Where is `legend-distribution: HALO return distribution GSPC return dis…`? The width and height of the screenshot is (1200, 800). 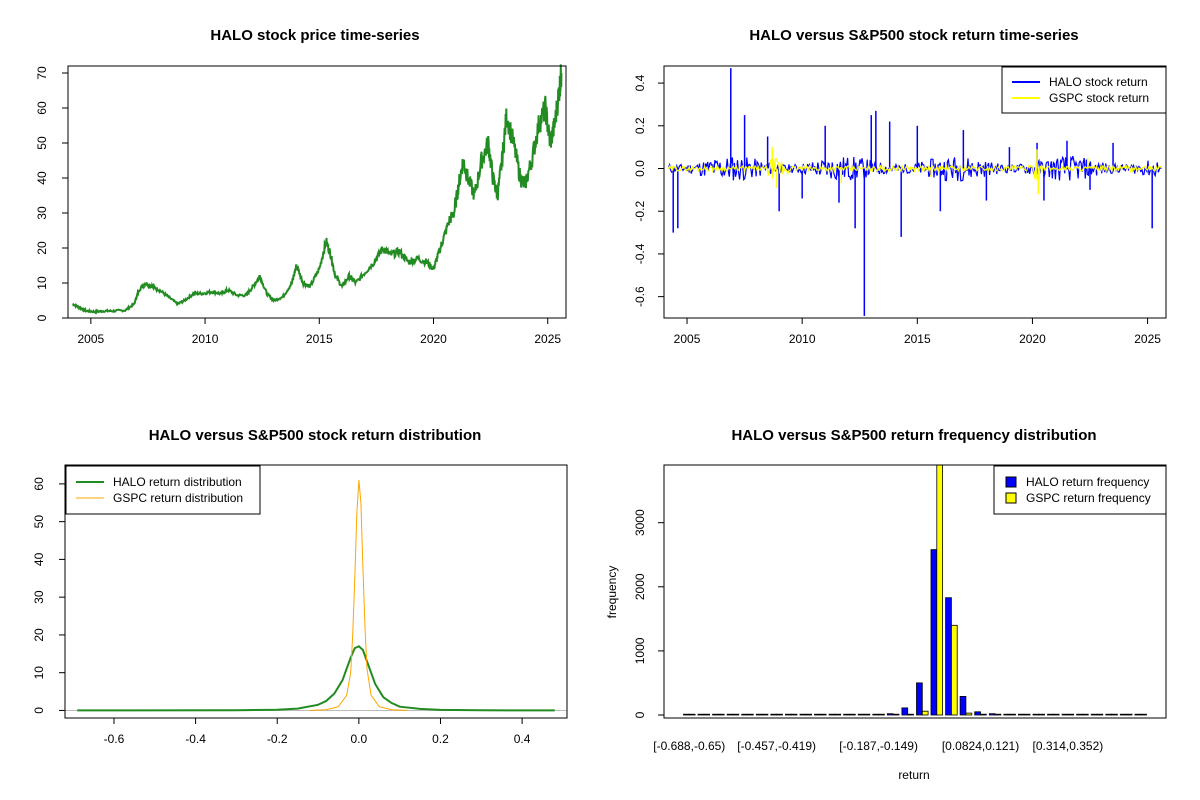
legend-distribution: HALO return distribution GSPC return dis… is located at coordinates (163, 490).